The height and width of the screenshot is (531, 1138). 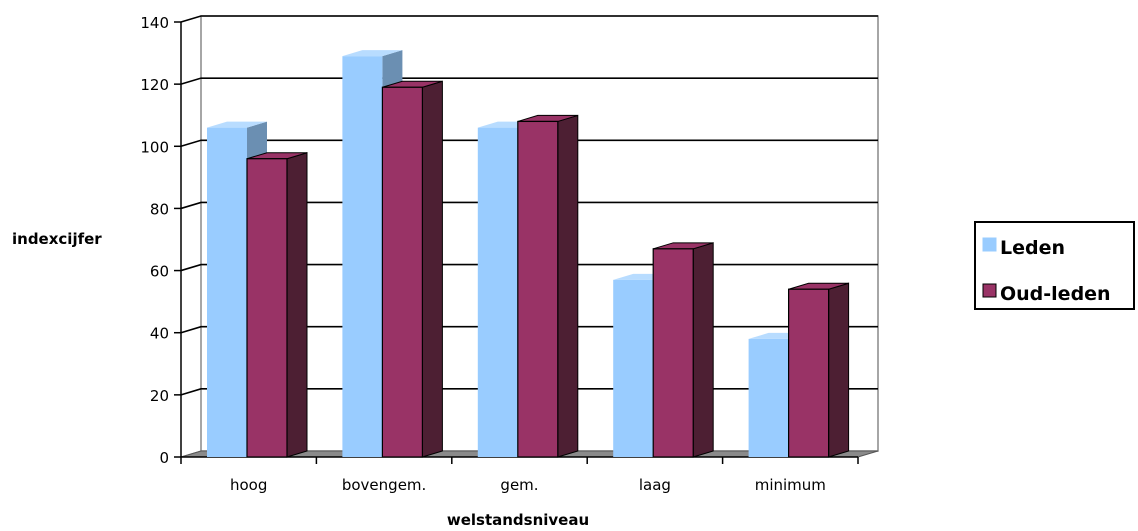 I want to click on legend-swatch-oud-leden, so click(x=989, y=290).